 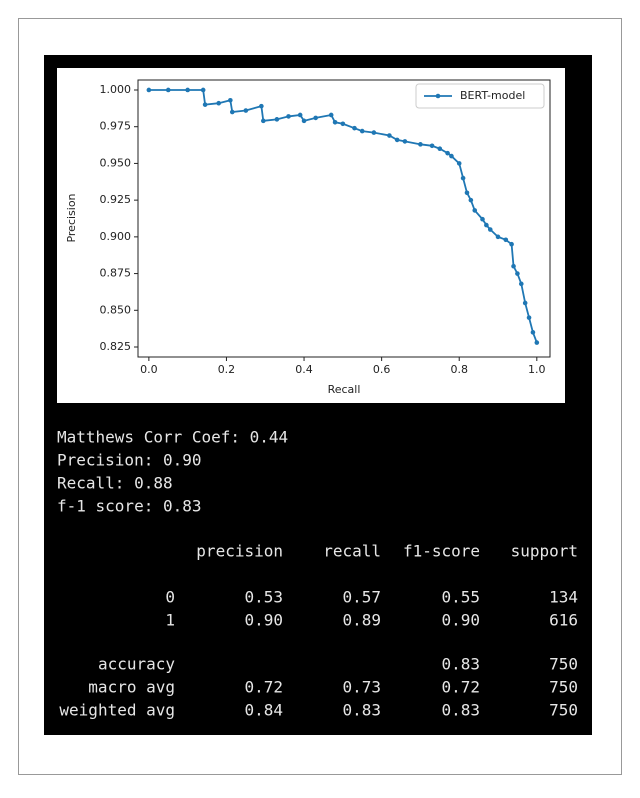 I want to click on report-header: support, so click(x=544, y=551).